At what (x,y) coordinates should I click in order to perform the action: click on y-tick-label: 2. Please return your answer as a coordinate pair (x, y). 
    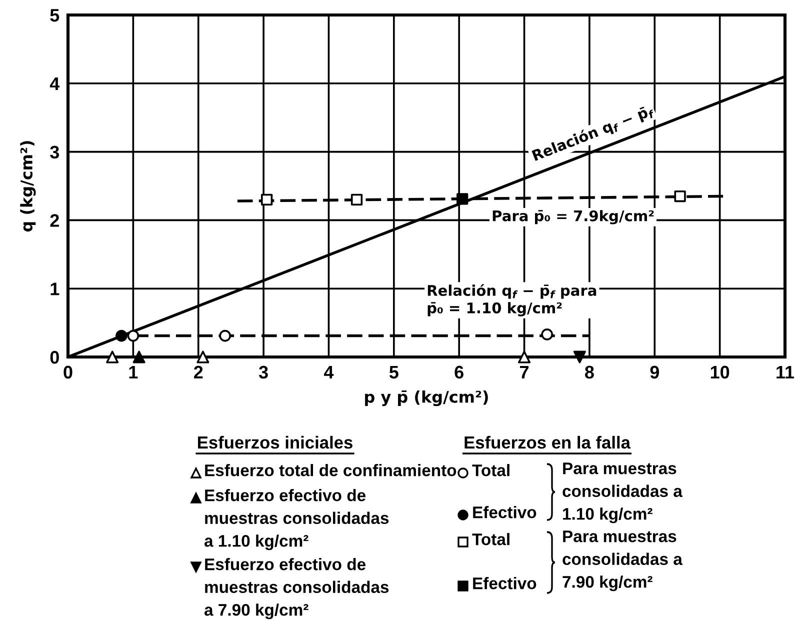
    Looking at the image, I should click on (54, 220).